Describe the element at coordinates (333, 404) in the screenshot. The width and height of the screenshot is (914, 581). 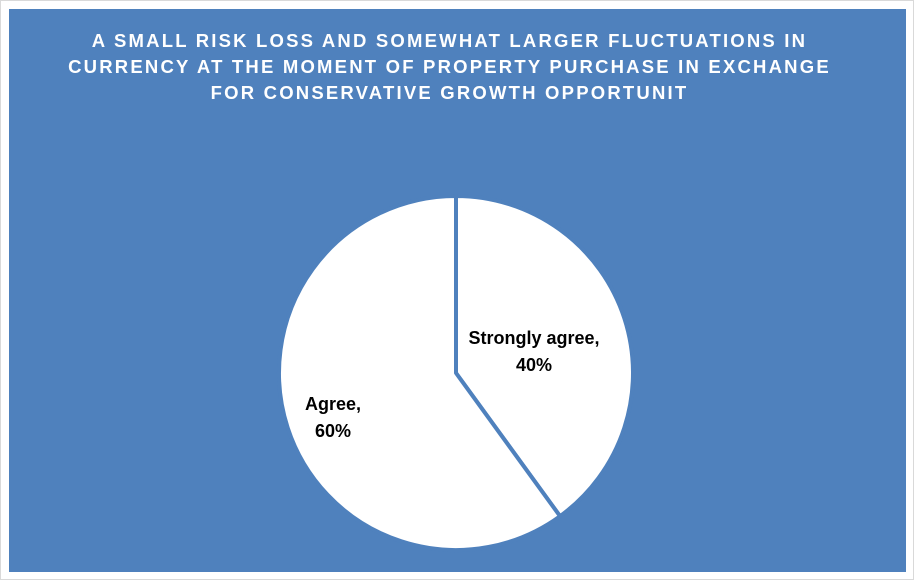
I see `data-label-category: Agree,` at that location.